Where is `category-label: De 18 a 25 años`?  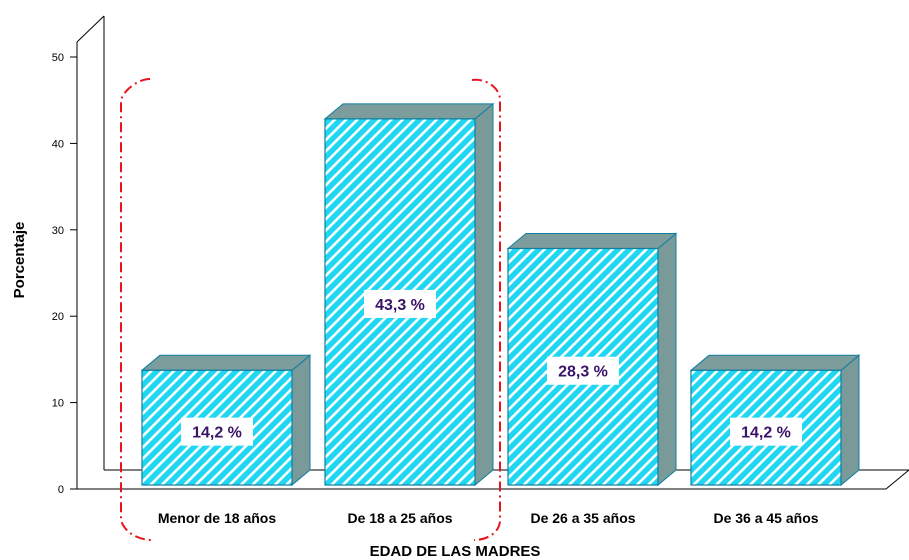 category-label: De 18 a 25 años is located at coordinates (399, 518).